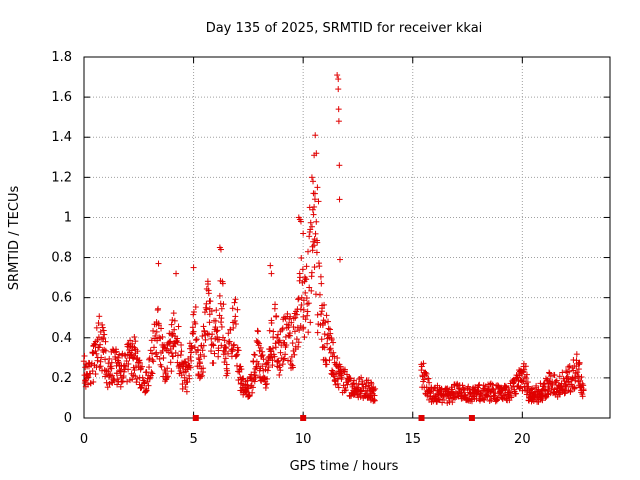  I want to click on x-tick-label: 20, so click(522, 439).